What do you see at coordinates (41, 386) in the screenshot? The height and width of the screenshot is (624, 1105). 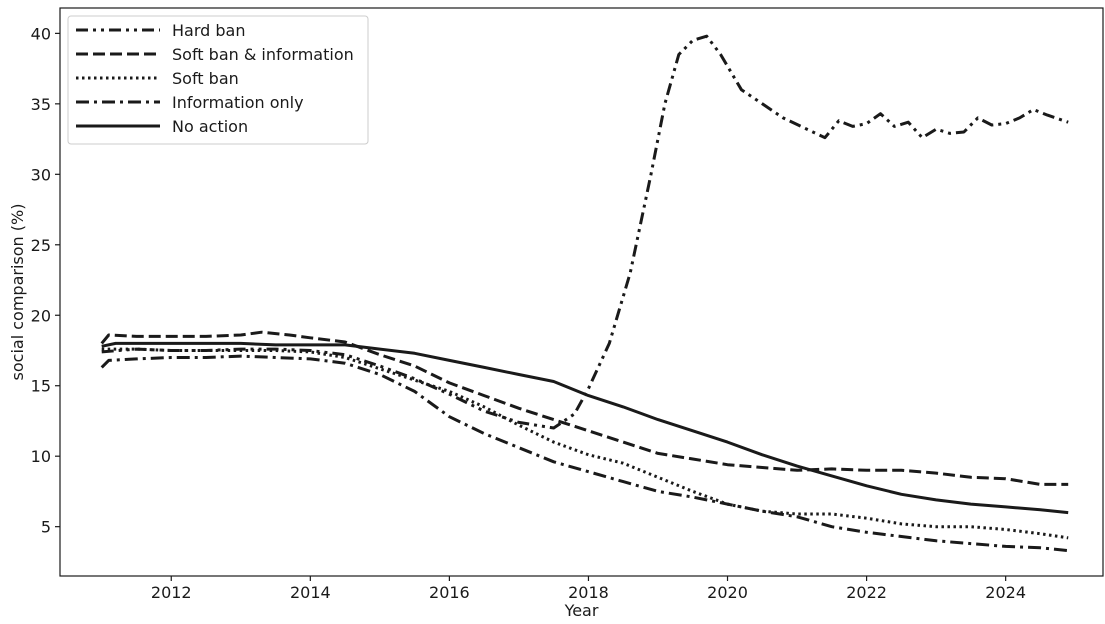 I see `y-tick-label: 15` at bounding box center [41, 386].